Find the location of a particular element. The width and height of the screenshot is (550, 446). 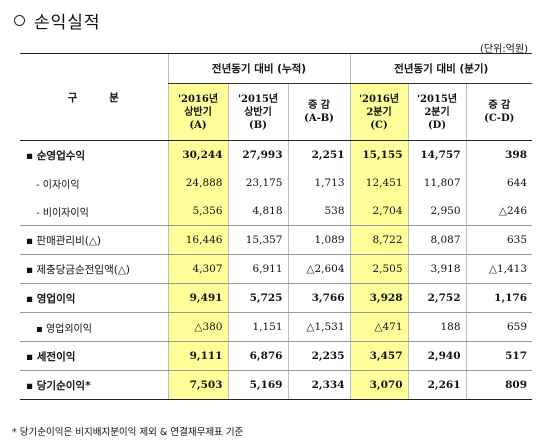

section-title: 손익실적 is located at coordinates (57, 20).